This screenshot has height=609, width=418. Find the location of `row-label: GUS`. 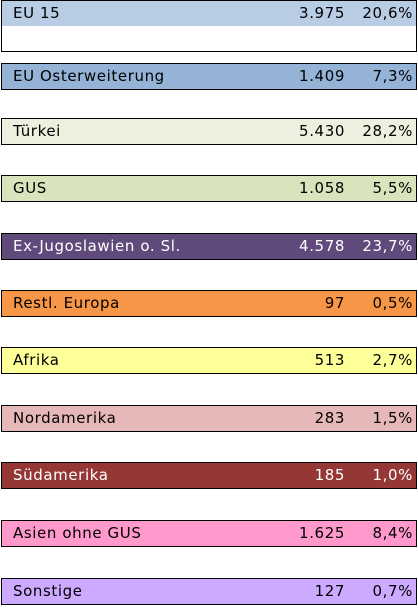

row-label: GUS is located at coordinates (30, 188).